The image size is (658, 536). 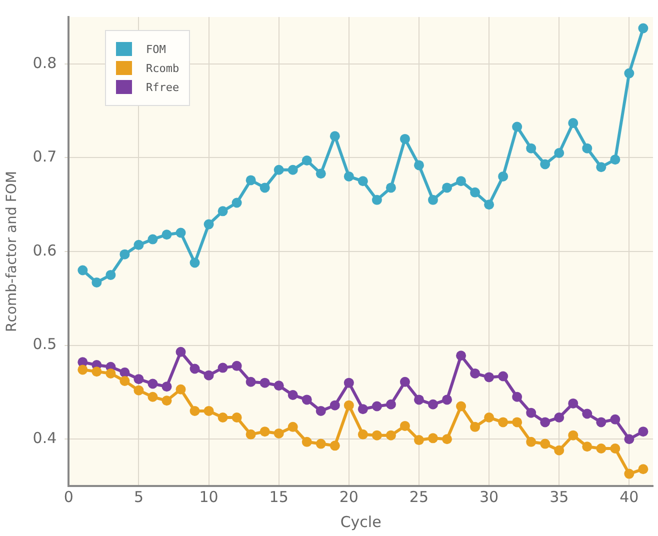 I want to click on x-tick-label: 10, so click(x=208, y=497).